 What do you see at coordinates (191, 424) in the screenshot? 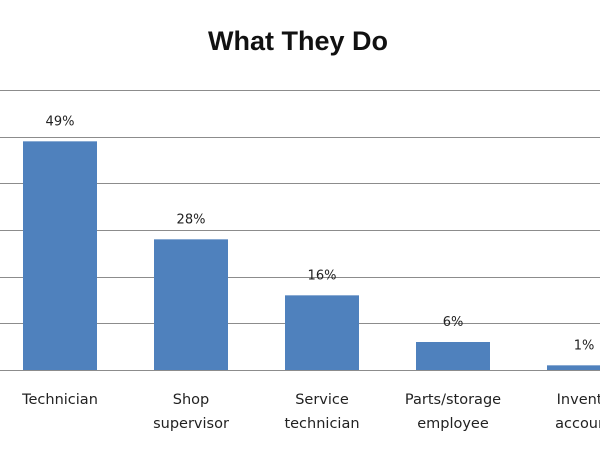
I see `category-label-line: supervisor` at bounding box center [191, 424].